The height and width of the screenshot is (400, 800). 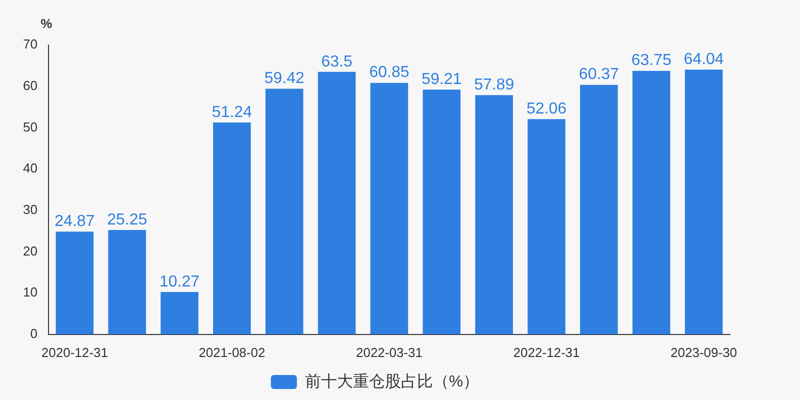 I want to click on data-label: 25.25, so click(x=127, y=219).